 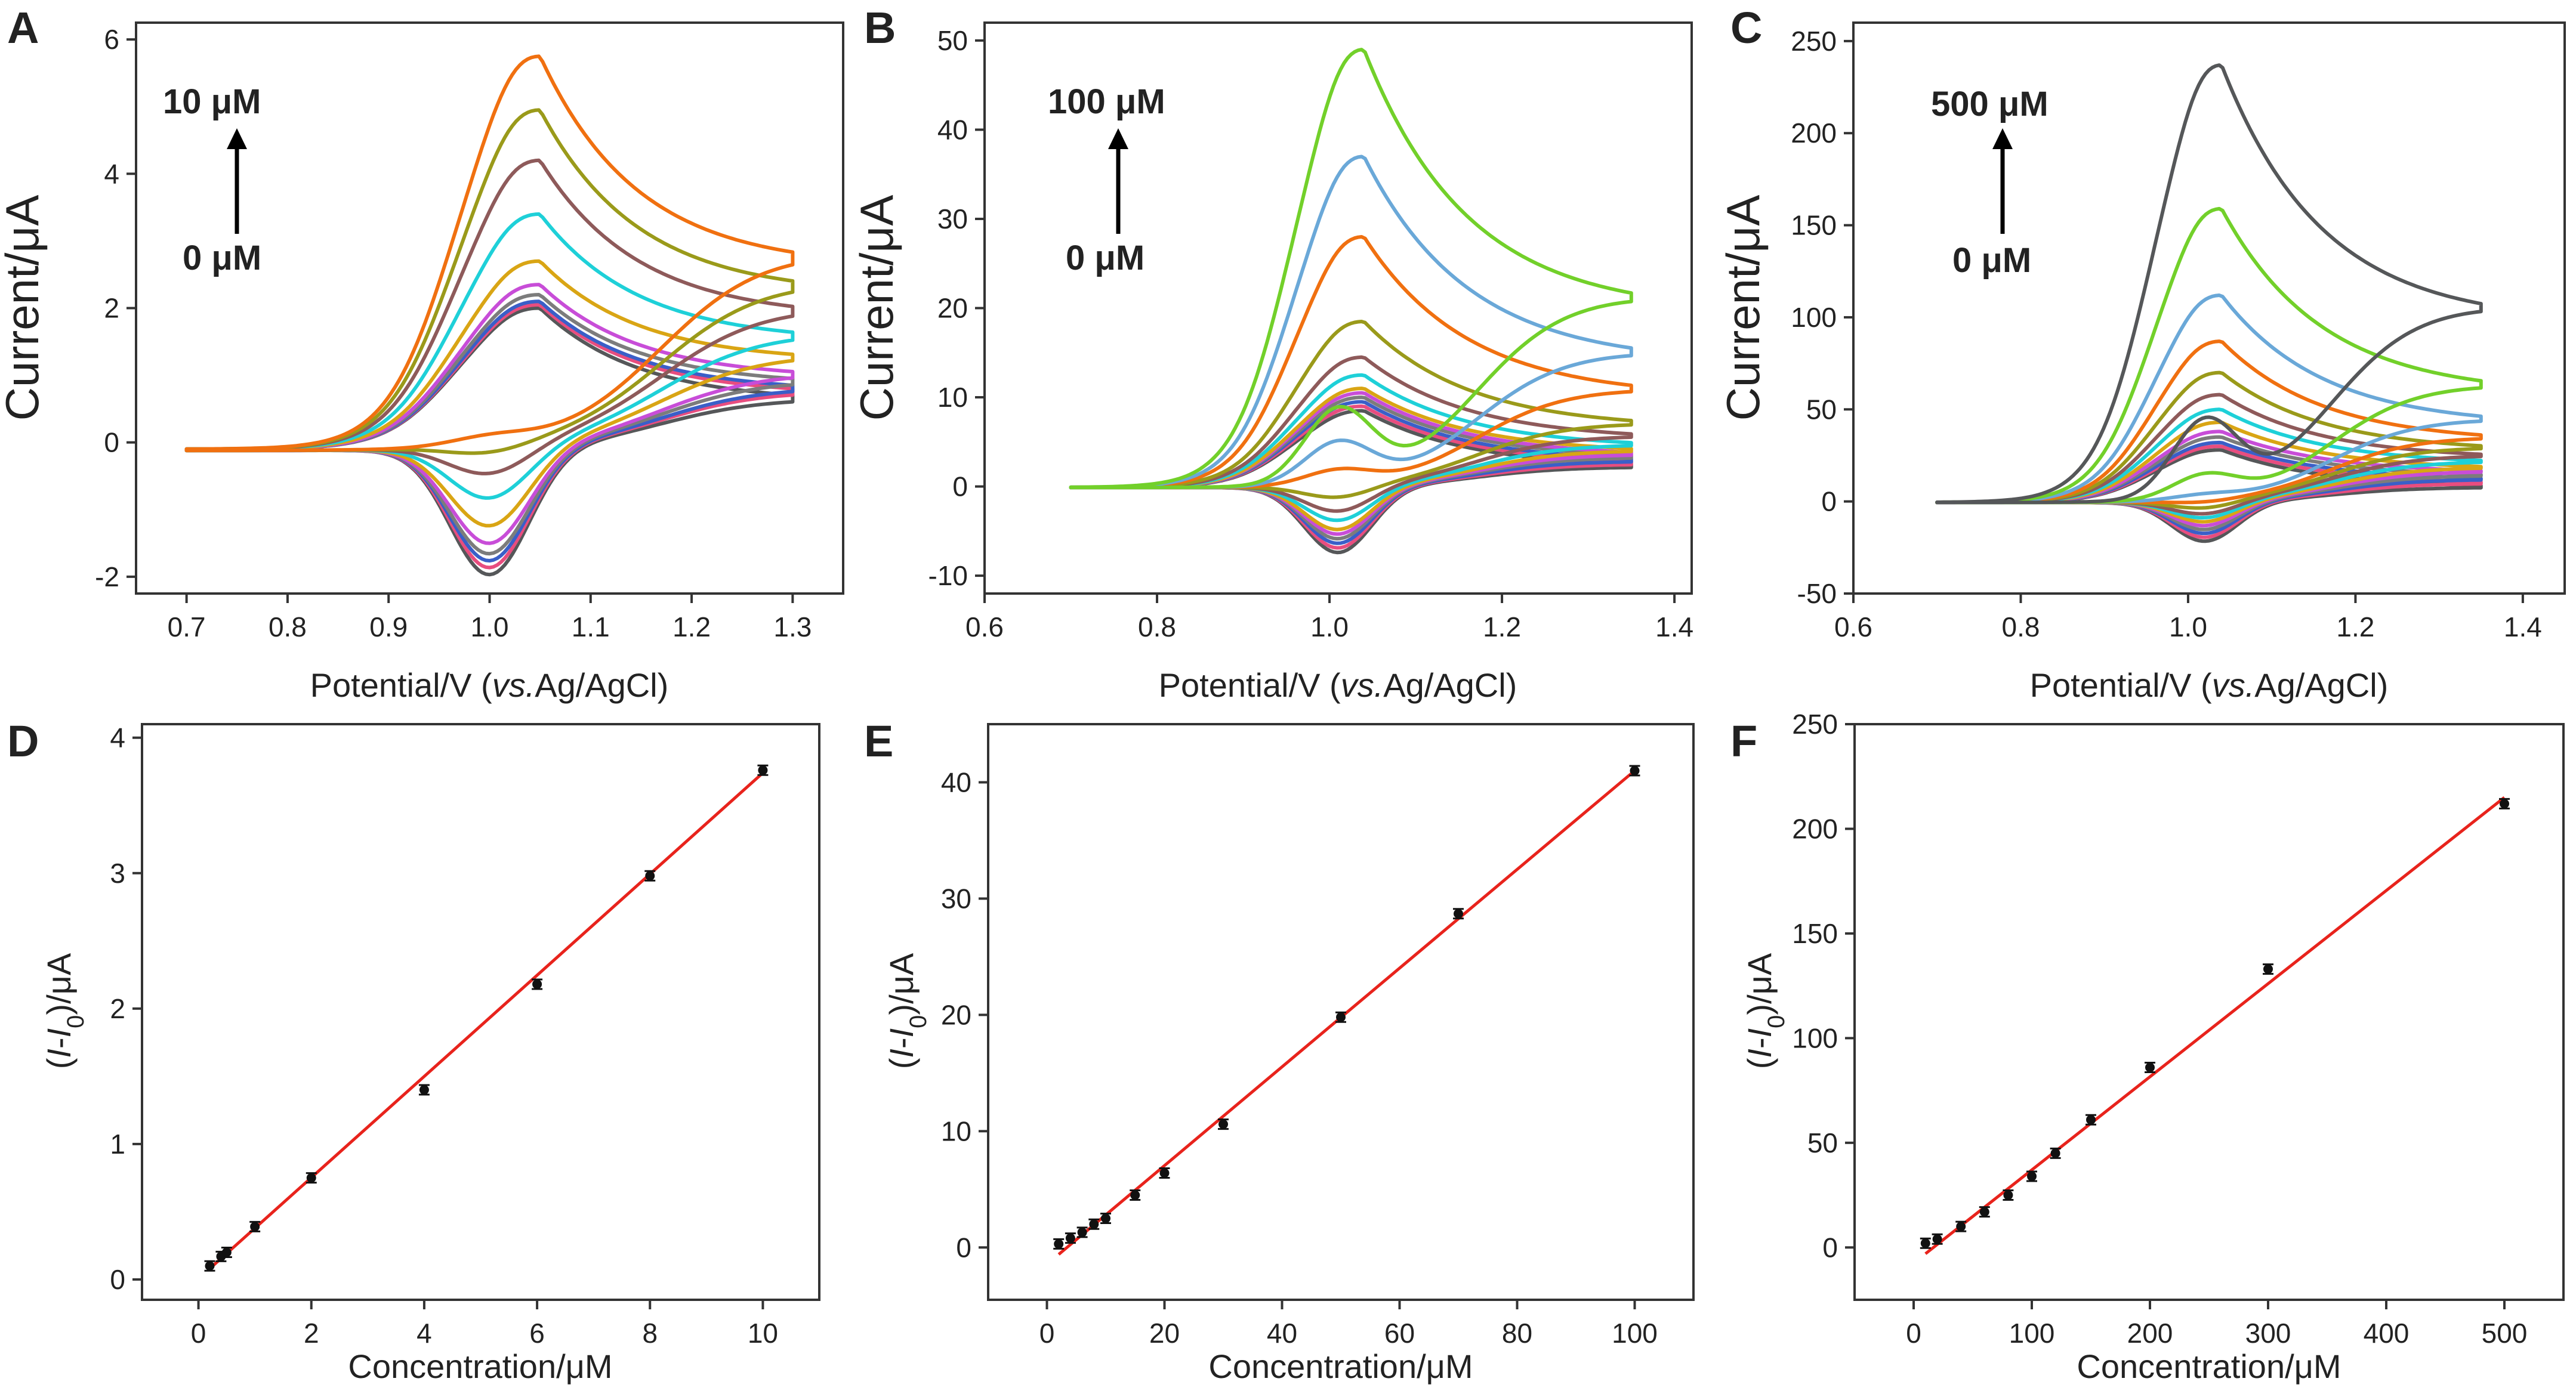 What do you see at coordinates (1776, 1021) in the screenshot?
I see `y-label-f-part-4: 0` at bounding box center [1776, 1021].